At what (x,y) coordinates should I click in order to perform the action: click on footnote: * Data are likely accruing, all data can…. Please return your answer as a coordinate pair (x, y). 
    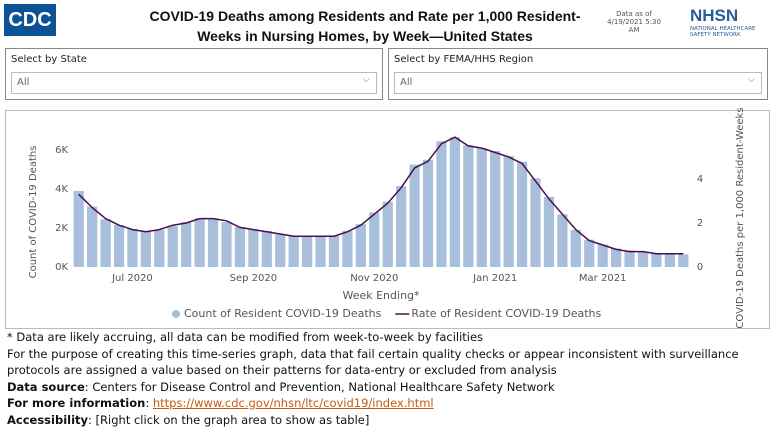
    Looking at the image, I should click on (245, 337).